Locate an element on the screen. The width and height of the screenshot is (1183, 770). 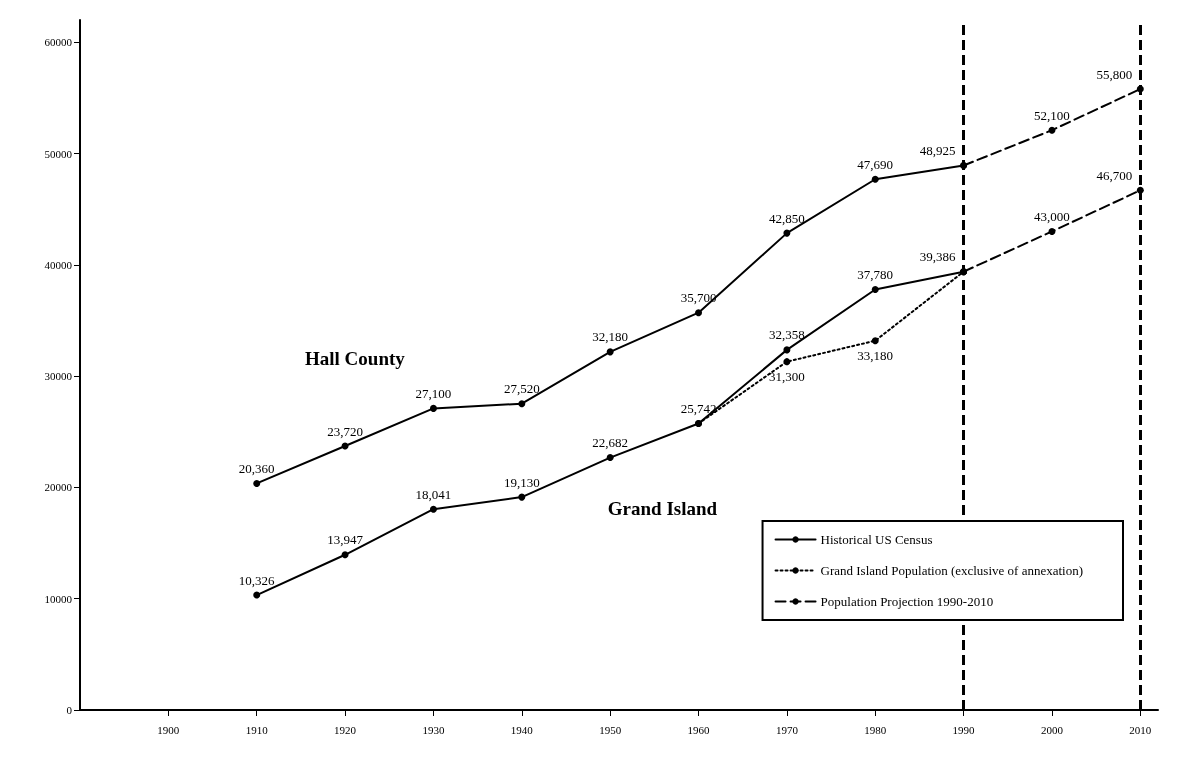
x-tick-label: 1990 is located at coordinates (964, 729).